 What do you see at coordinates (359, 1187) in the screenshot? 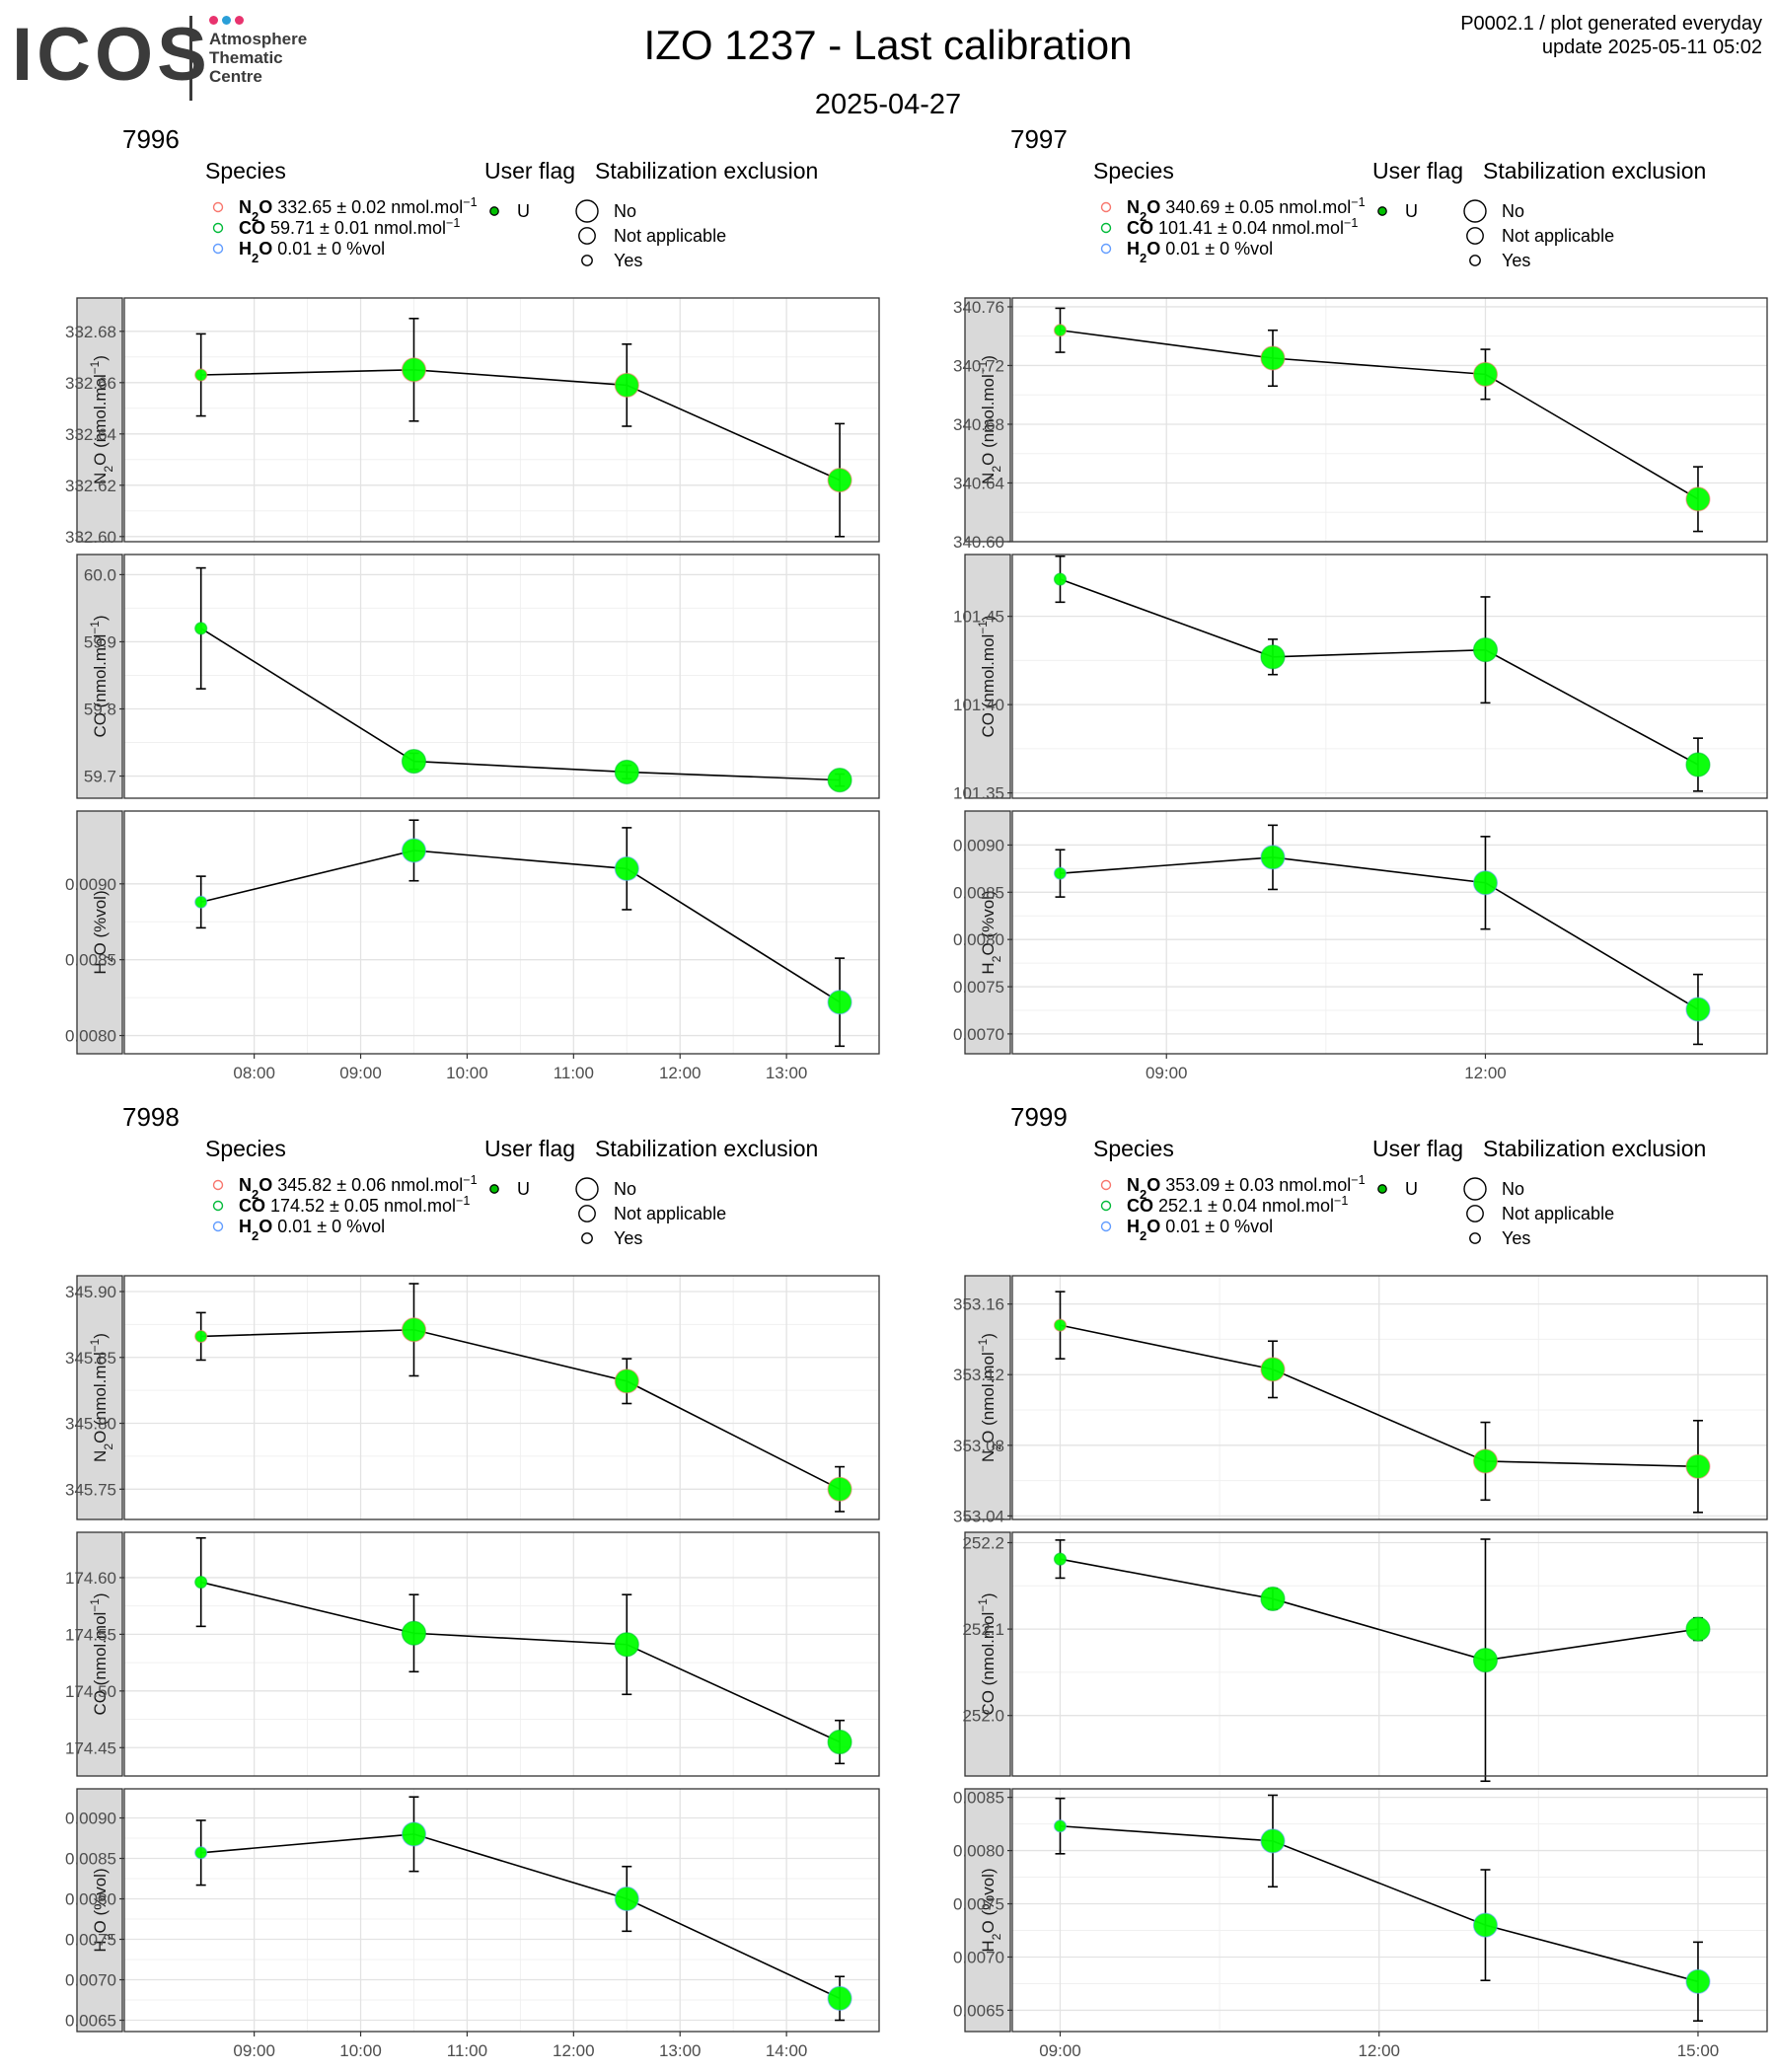
I see `legend-species-N2O: N2O 345.82 ± 0.06 nmol.mol−1` at bounding box center [359, 1187].